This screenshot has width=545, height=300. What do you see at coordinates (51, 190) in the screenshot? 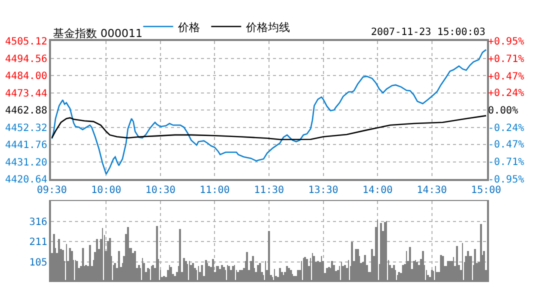
I see `x-tick-label: 09:30` at bounding box center [51, 190].